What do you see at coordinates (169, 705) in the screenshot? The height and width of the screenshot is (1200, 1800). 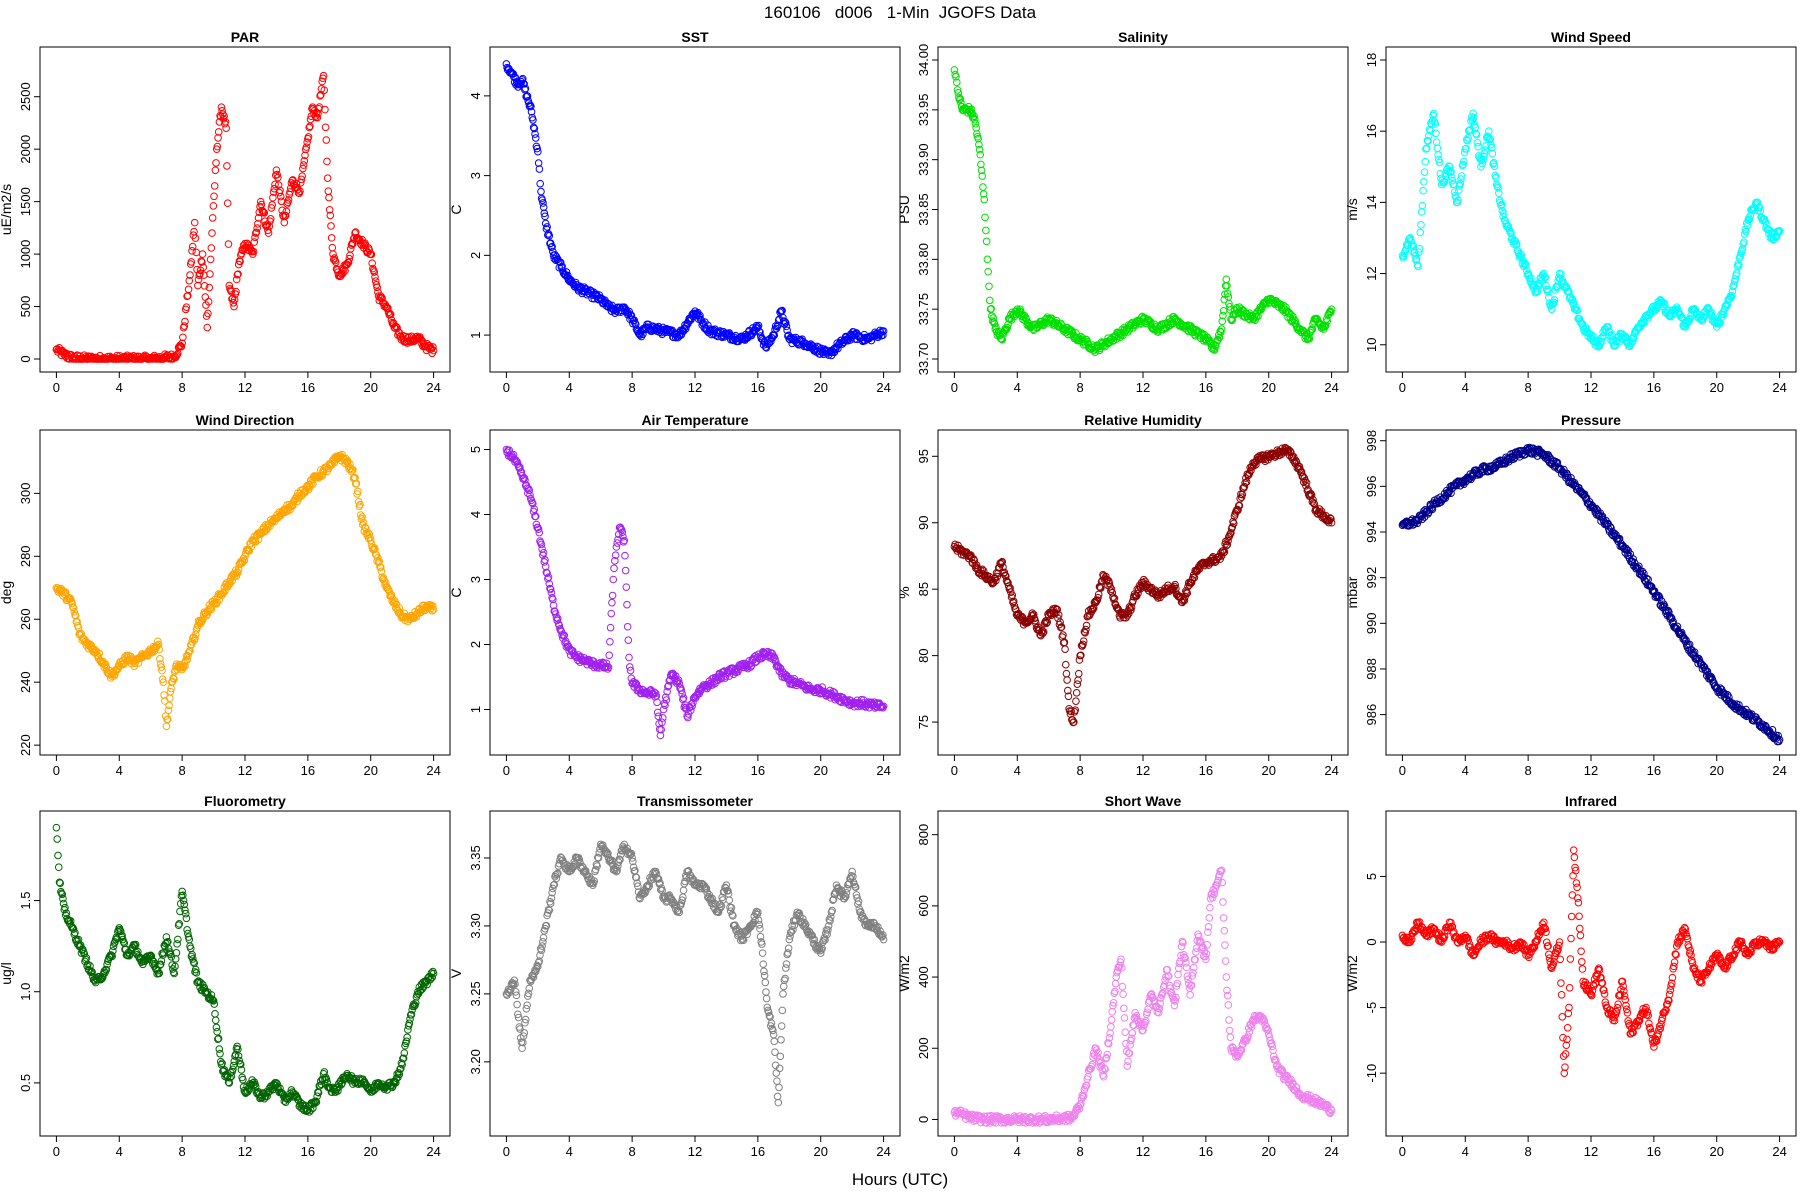 I see `wind-direction-data-point` at bounding box center [169, 705].